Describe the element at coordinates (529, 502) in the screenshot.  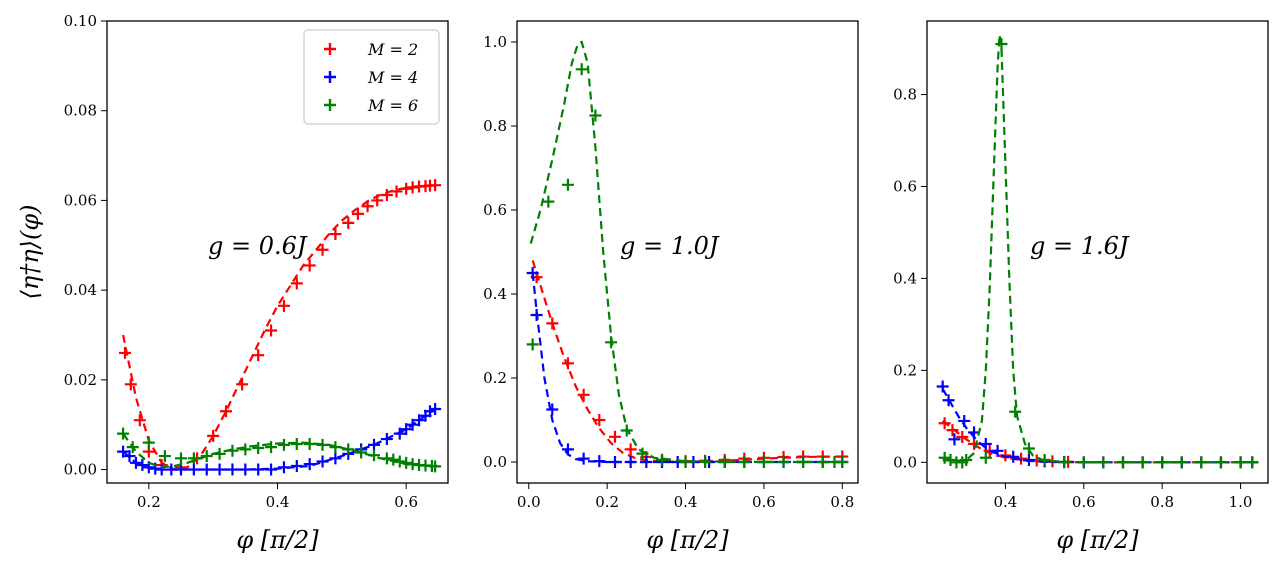
I see `x-tick-label: 0.0` at that location.